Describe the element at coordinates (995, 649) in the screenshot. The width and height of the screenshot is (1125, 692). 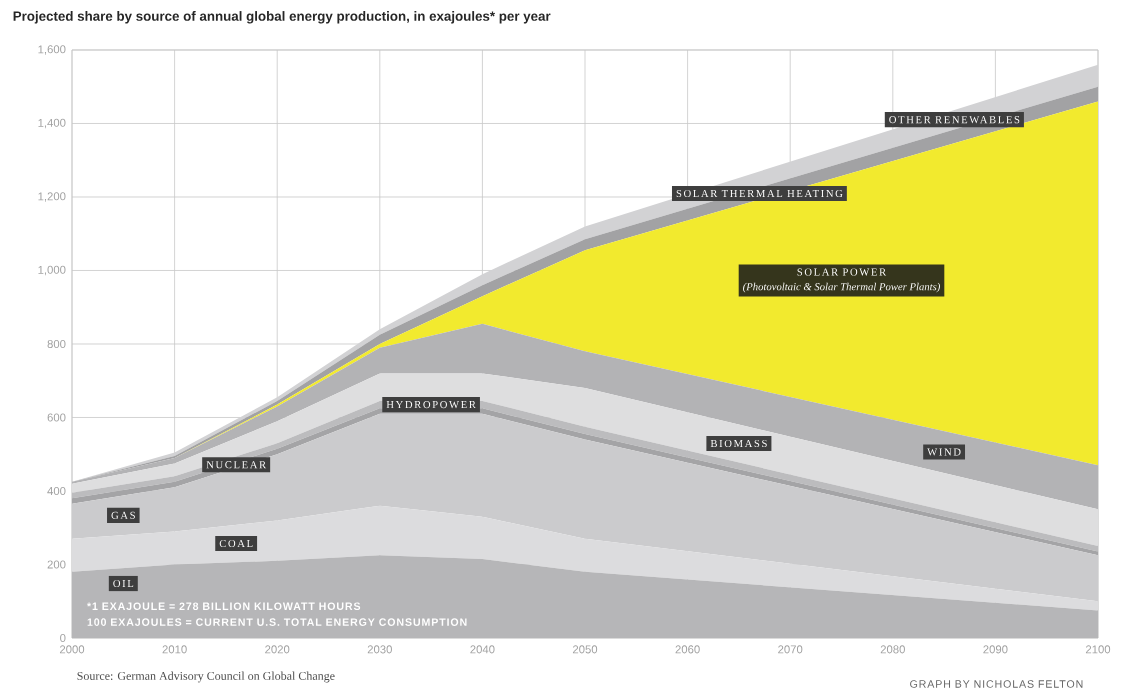
I see `x-tick-label: 2090` at that location.